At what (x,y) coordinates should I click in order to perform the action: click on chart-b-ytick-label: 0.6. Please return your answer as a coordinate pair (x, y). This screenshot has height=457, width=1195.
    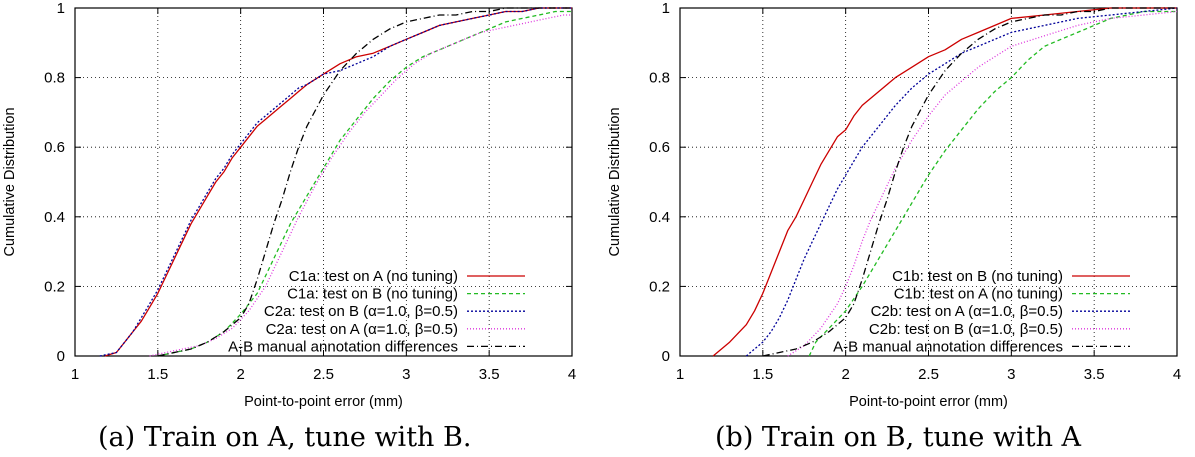
    Looking at the image, I should click on (659, 147).